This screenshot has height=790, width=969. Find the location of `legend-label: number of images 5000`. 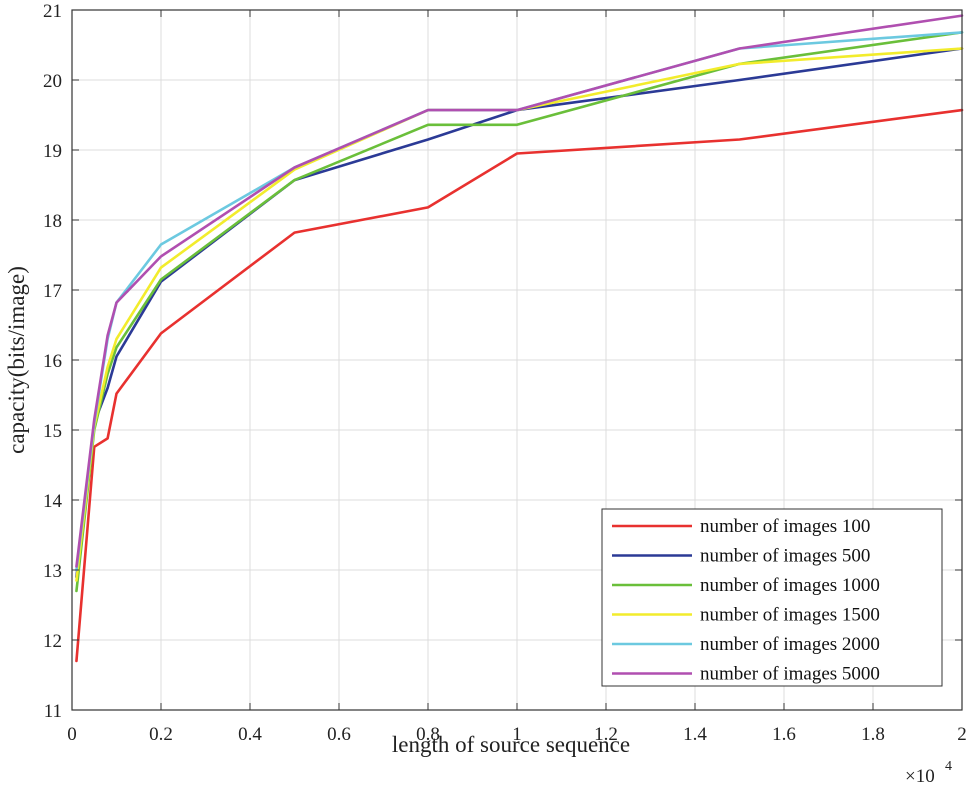

legend-label: number of images 5000 is located at coordinates (790, 674).